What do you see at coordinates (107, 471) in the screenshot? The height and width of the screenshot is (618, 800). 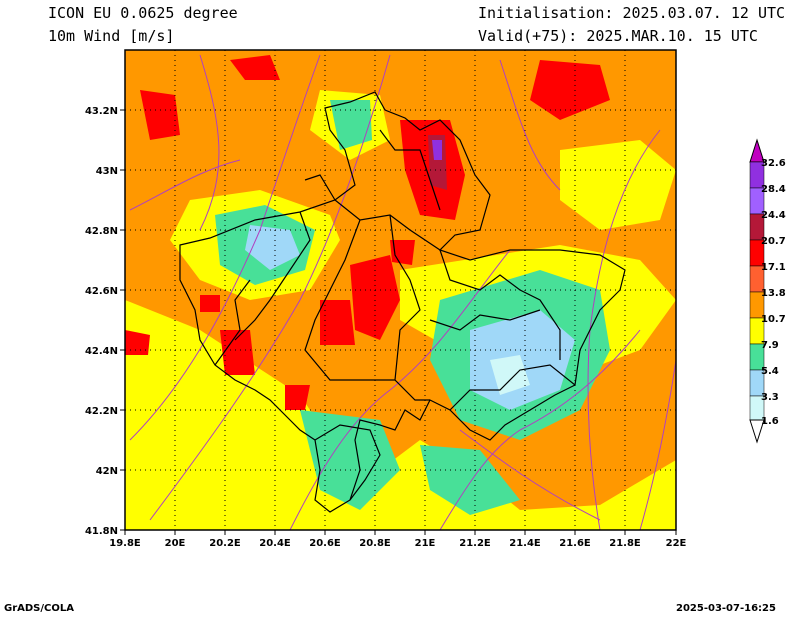 I see `y-tick-label: 42N` at bounding box center [107, 471].